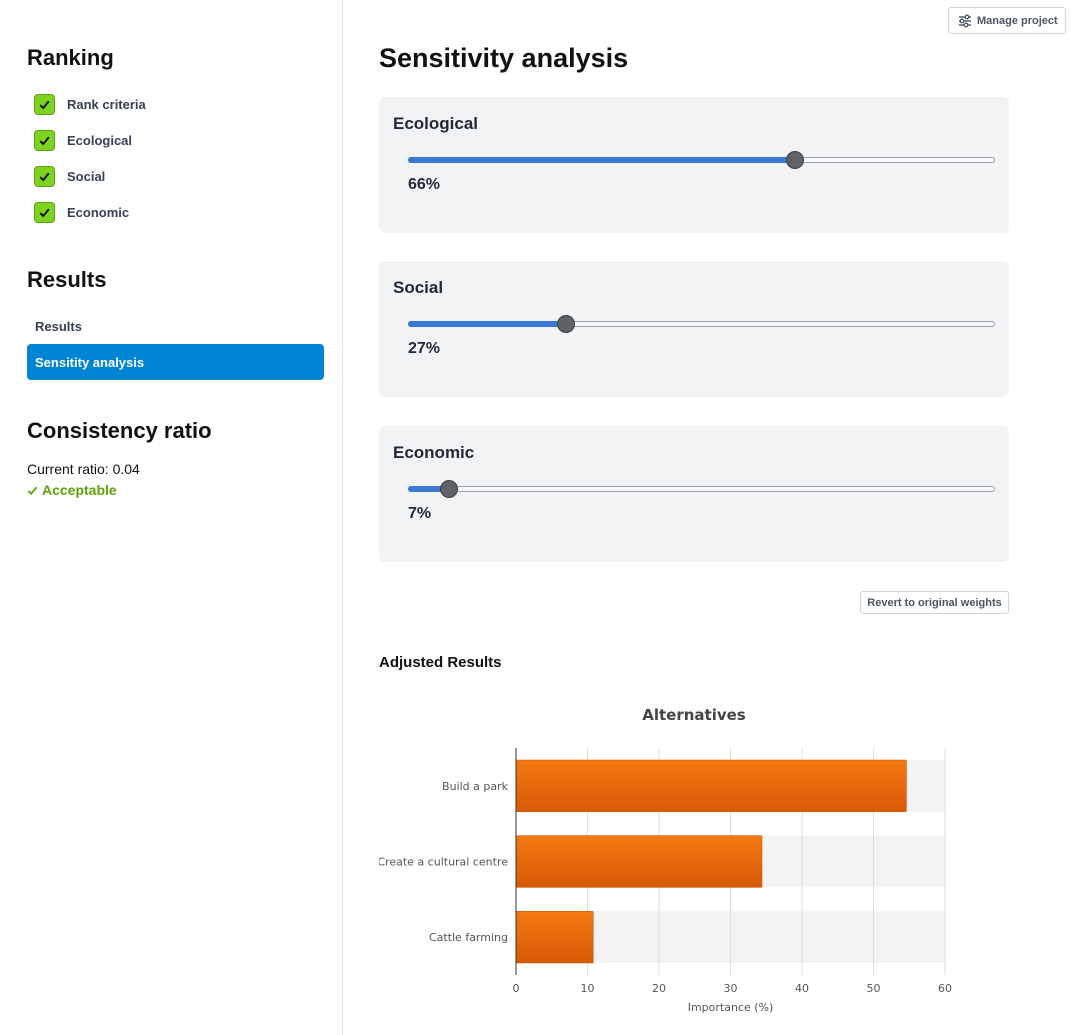 Image resolution: width=1071 pixels, height=1035 pixels. What do you see at coordinates (701, 324) in the screenshot?
I see `weight-slider-social` at bounding box center [701, 324].